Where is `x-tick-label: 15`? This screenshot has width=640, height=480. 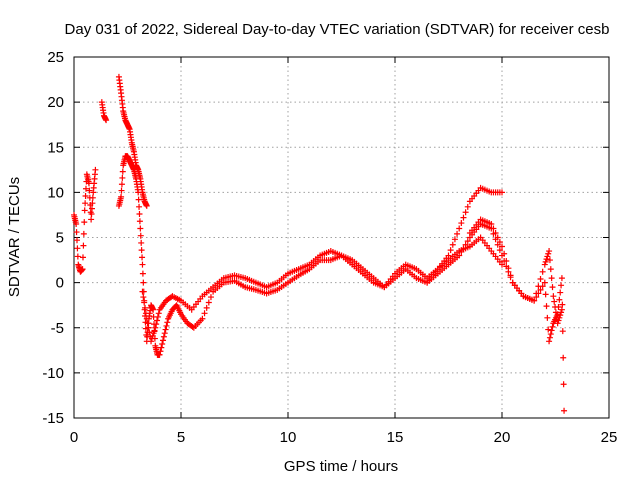 x-tick-label: 15 is located at coordinates (395, 437).